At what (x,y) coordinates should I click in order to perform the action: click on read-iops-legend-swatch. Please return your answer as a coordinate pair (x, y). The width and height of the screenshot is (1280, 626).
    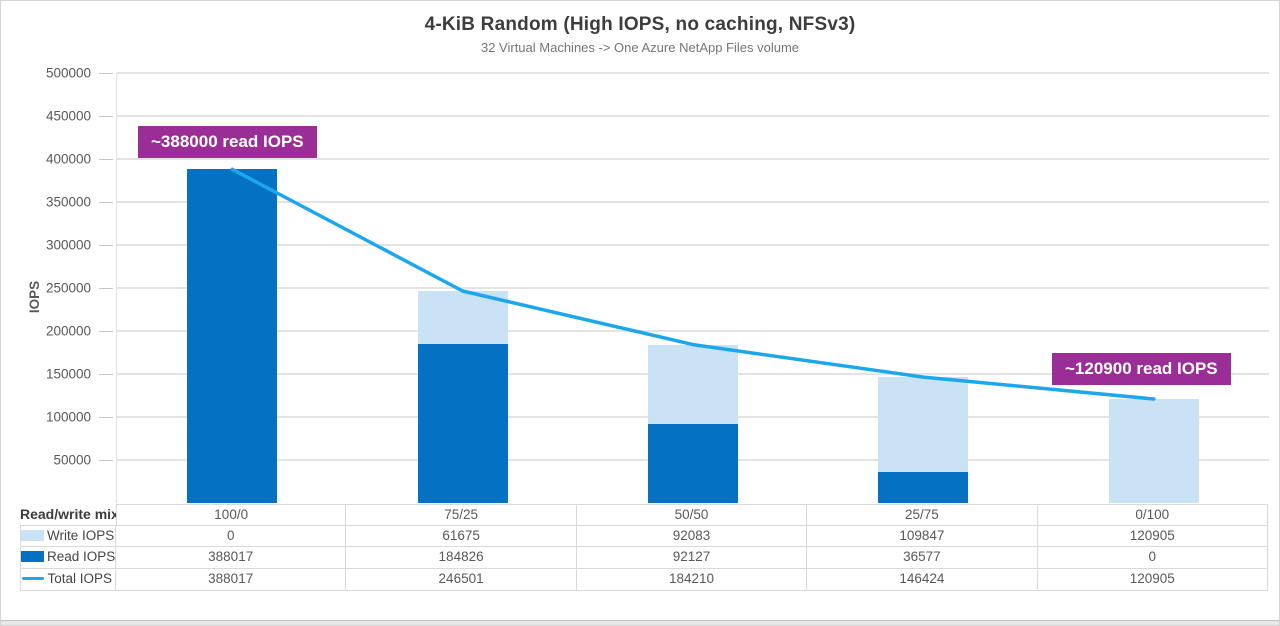
    Looking at the image, I should click on (32, 557).